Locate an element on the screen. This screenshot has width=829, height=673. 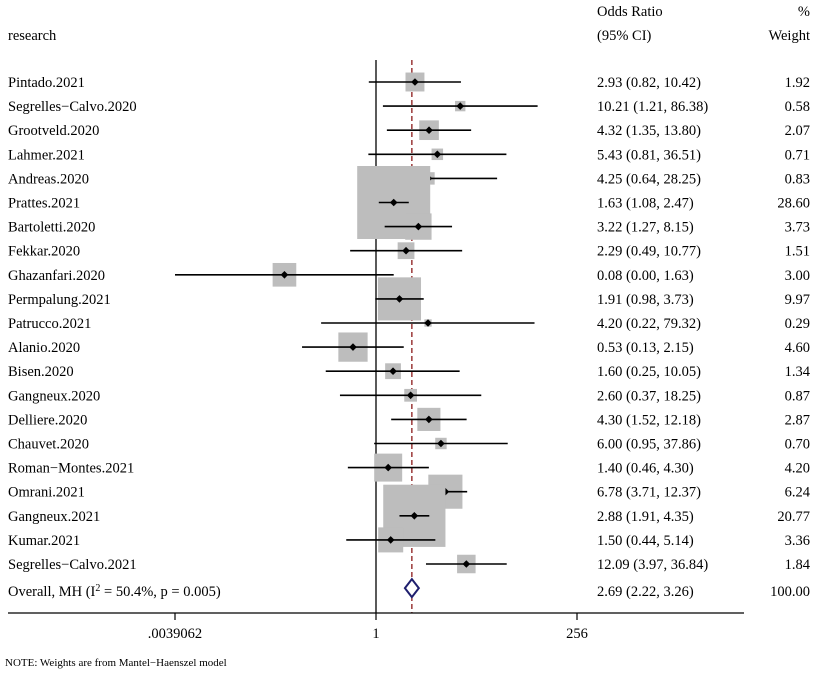
study-ci-text: 0.08 (0.00, 1.63) is located at coordinates (645, 276).